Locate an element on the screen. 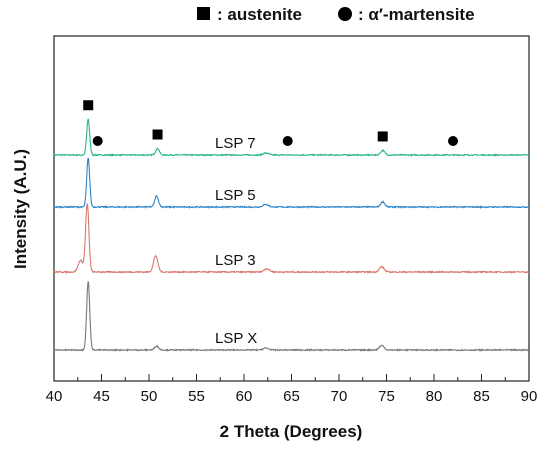  trace-label: LSP 3 is located at coordinates (235, 260).